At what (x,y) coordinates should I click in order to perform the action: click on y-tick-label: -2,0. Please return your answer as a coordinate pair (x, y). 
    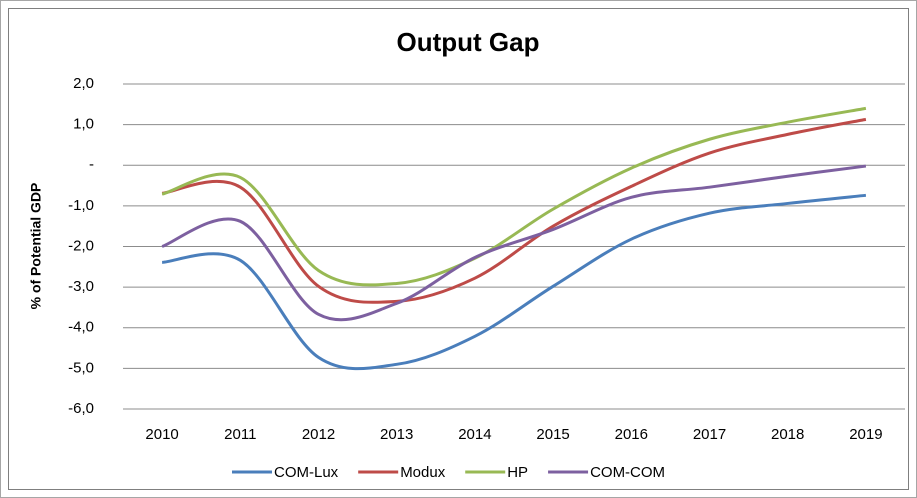
    Looking at the image, I should click on (81, 245).